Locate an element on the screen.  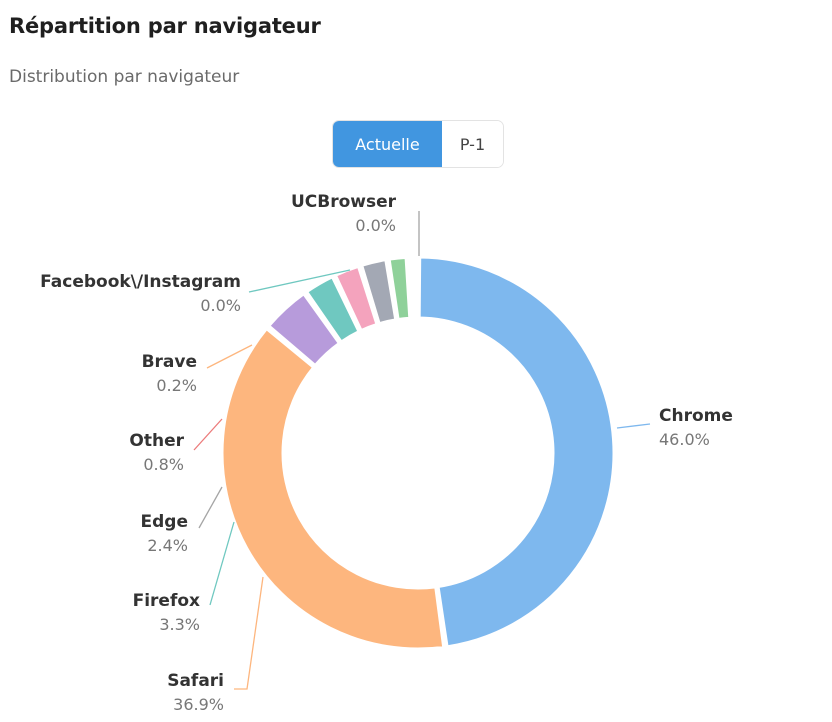
label-edge-name: Edge is located at coordinates (164, 522).